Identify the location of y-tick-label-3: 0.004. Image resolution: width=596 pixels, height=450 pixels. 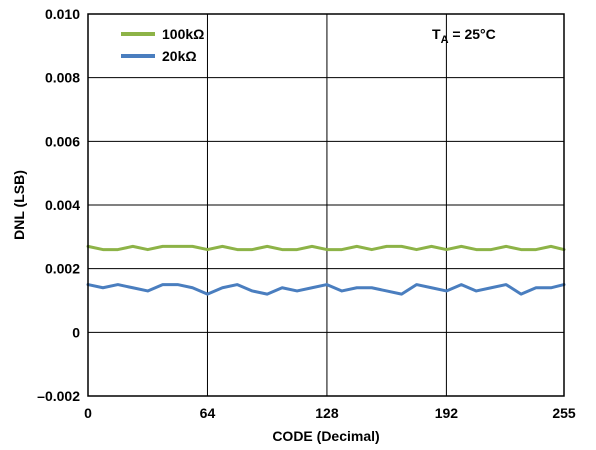
(62, 205).